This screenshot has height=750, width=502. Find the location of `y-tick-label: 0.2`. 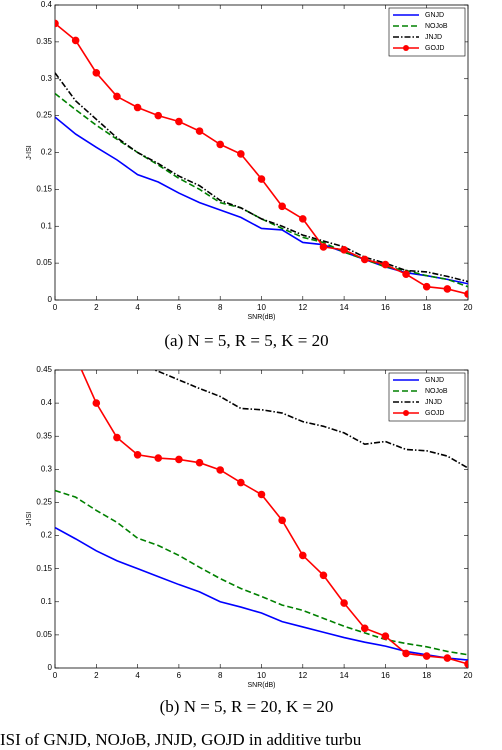

y-tick-label: 0.2 is located at coordinates (47, 535).